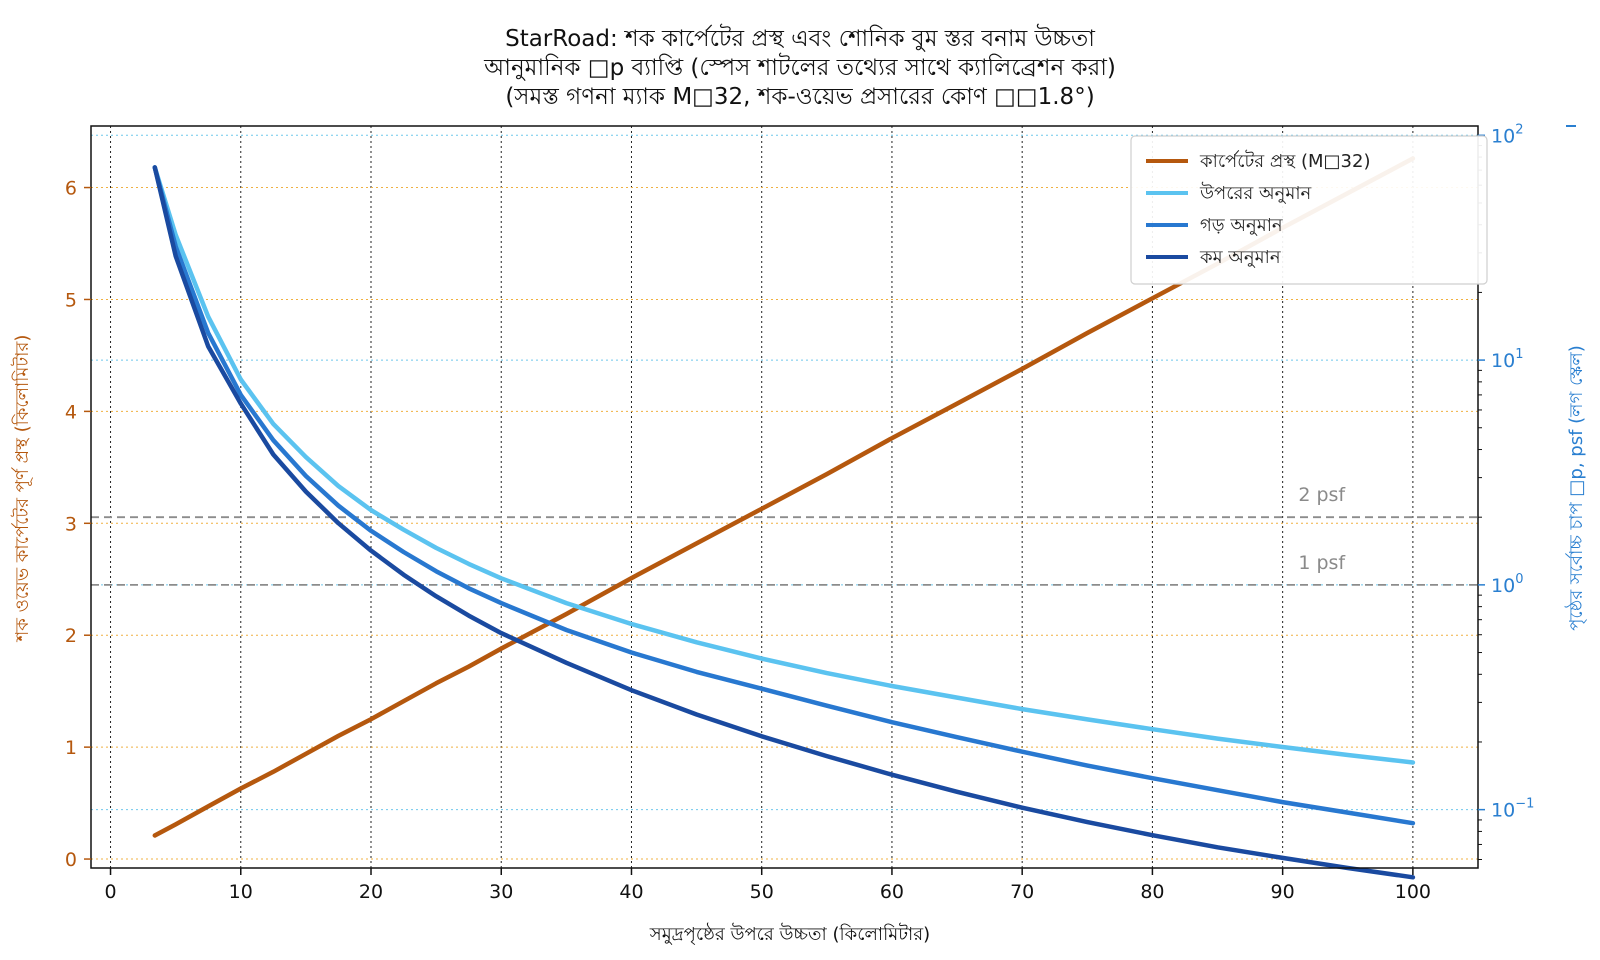  Describe the element at coordinates (892, 892) in the screenshot. I see `x-tick-label: 60` at that location.